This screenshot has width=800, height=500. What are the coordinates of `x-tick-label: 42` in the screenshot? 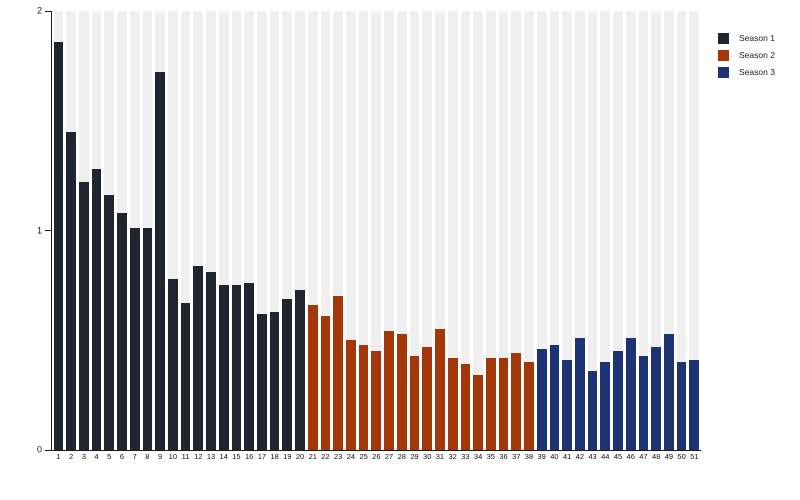 It's located at (579, 456).